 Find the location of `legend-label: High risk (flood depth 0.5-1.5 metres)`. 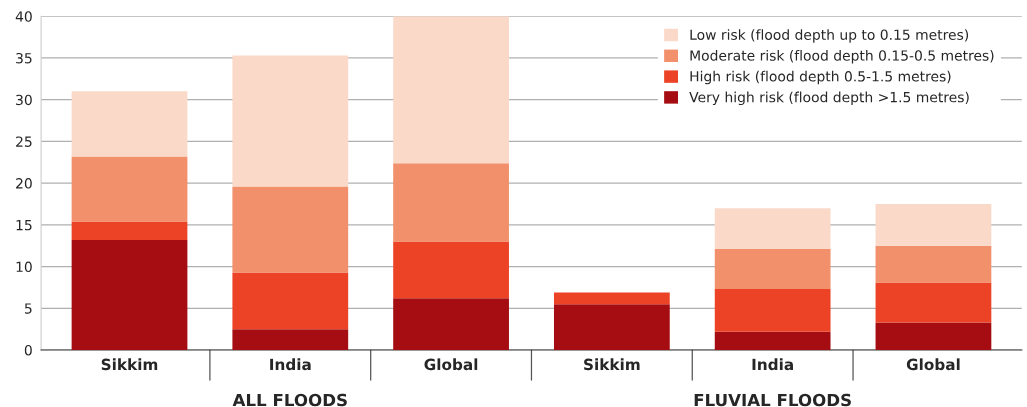

legend-label: High risk (flood depth 0.5-1.5 metres) is located at coordinates (820, 77).